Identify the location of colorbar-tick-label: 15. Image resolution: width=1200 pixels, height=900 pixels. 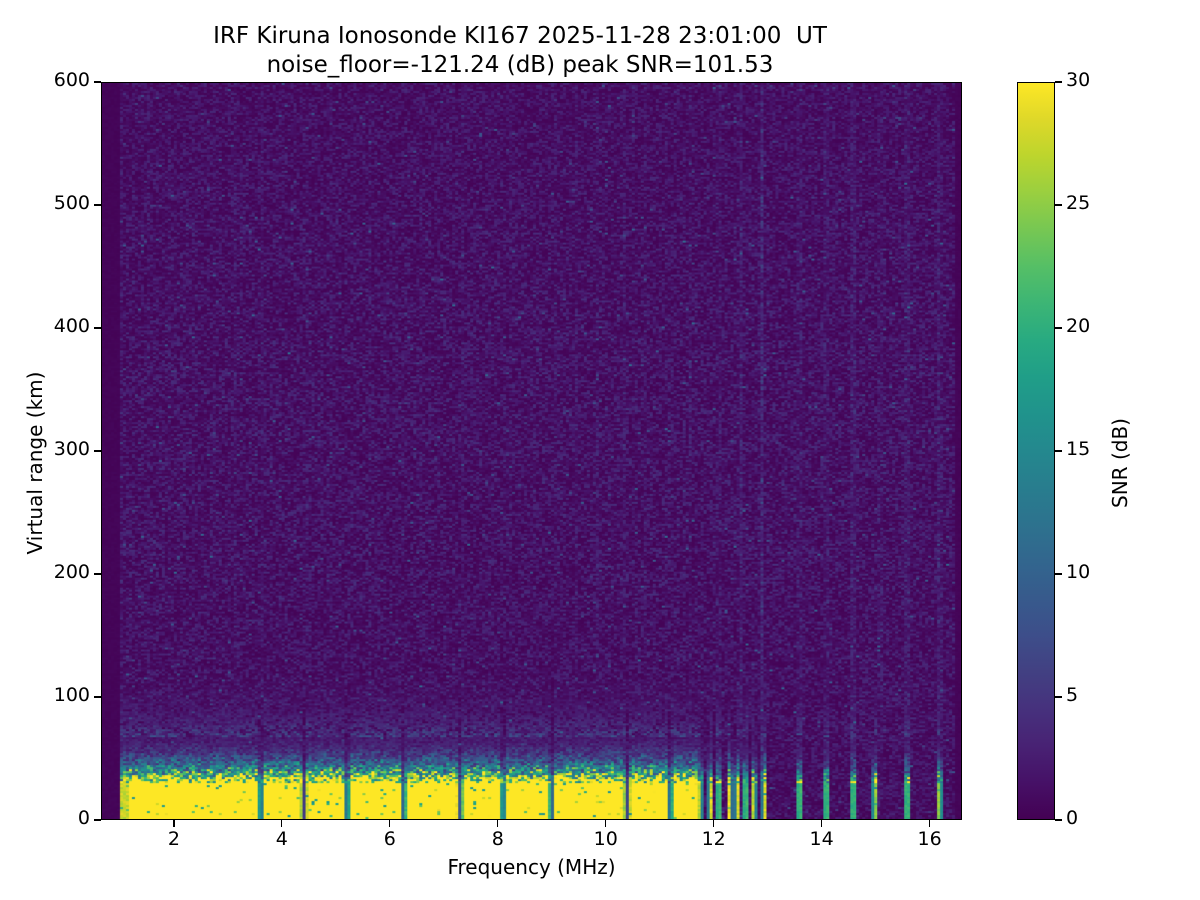
(1078, 449).